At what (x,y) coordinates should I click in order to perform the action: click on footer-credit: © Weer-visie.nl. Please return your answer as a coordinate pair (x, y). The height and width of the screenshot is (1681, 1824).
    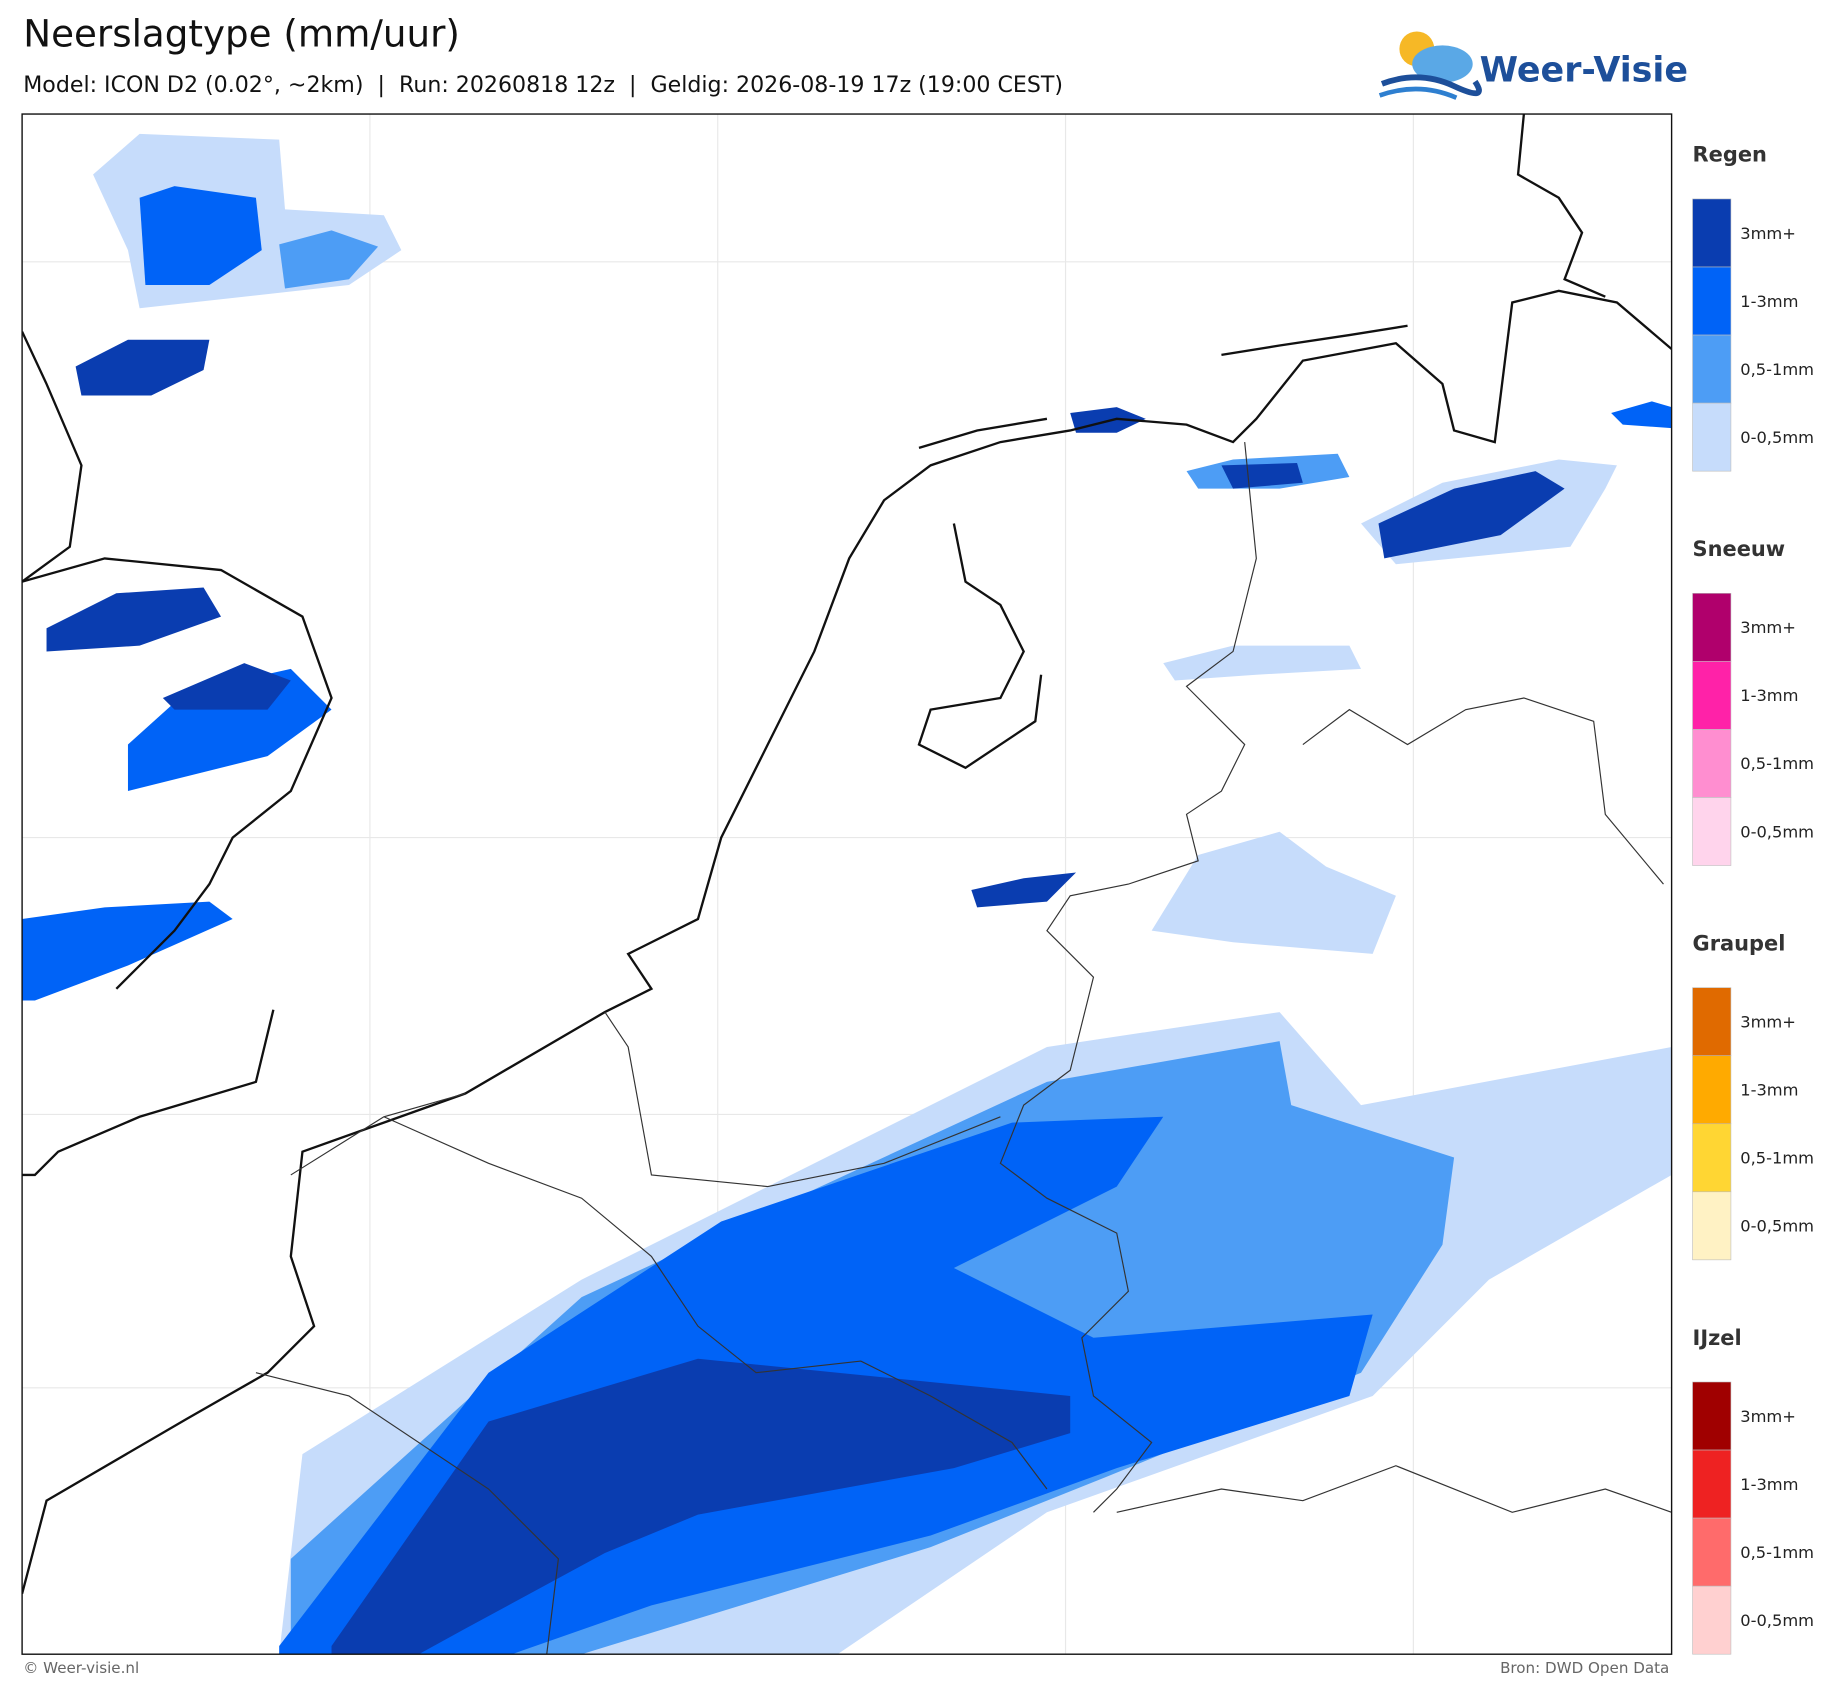
    Looking at the image, I should click on (81, 1668).